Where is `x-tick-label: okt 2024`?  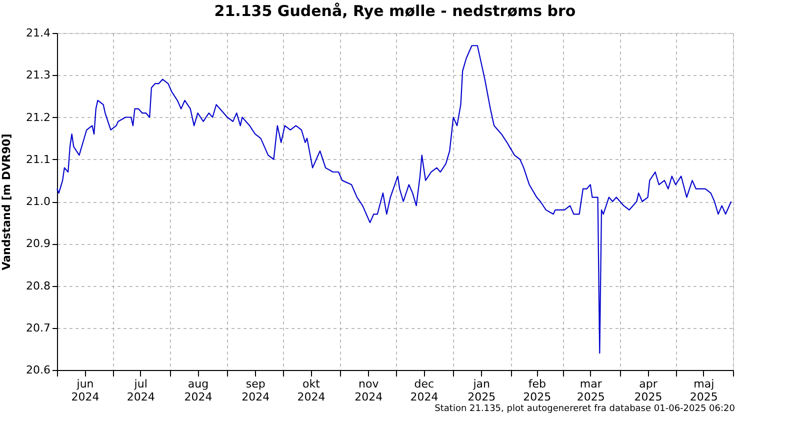 x-tick-label: okt 2024 is located at coordinates (311, 391).